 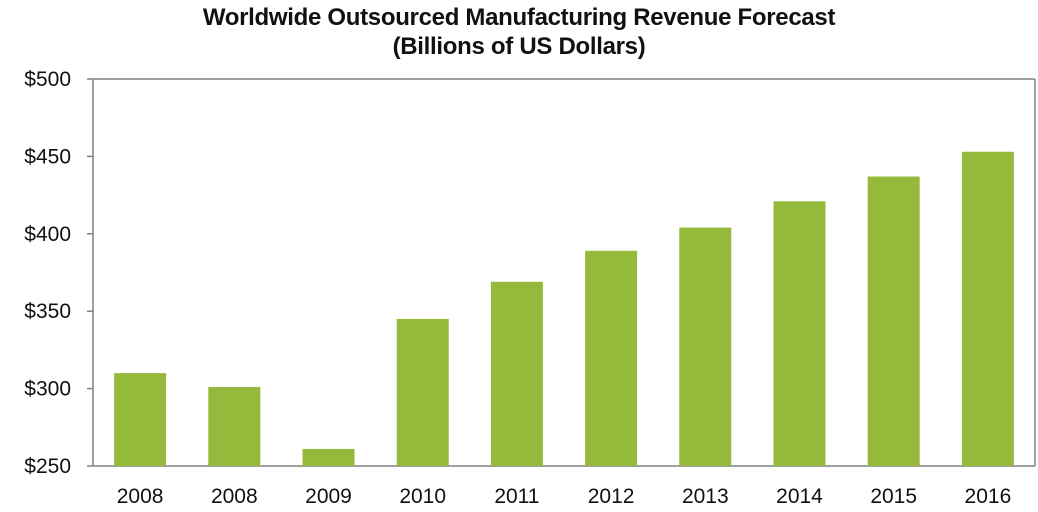 What do you see at coordinates (516, 496) in the screenshot?
I see `x-tick-label: 2011` at bounding box center [516, 496].